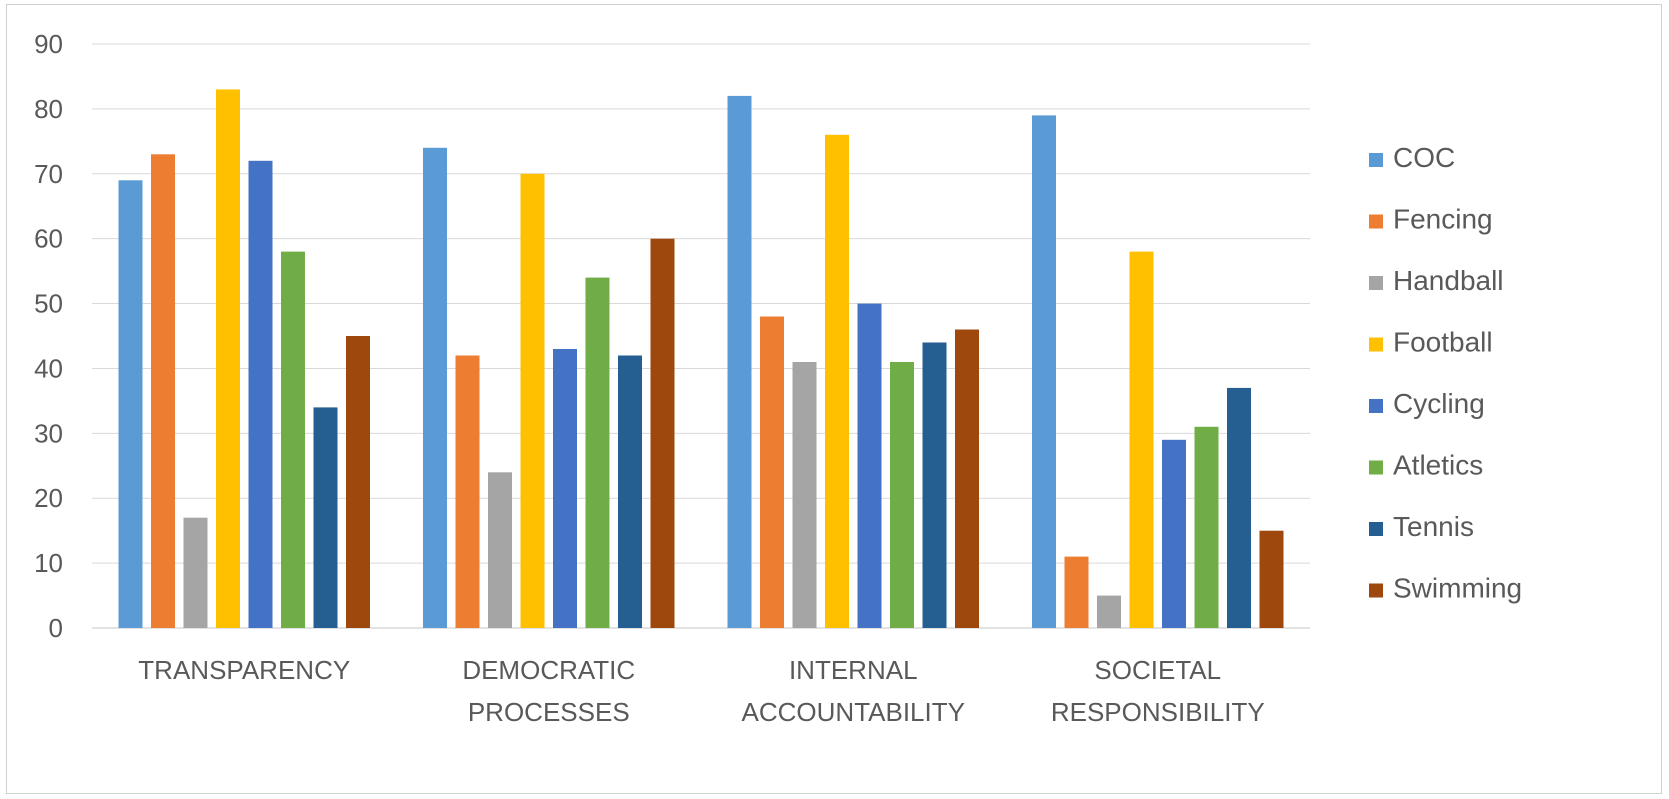 The image size is (1669, 799). What do you see at coordinates (48, 109) in the screenshot?
I see `y-tick-label: 80` at bounding box center [48, 109].